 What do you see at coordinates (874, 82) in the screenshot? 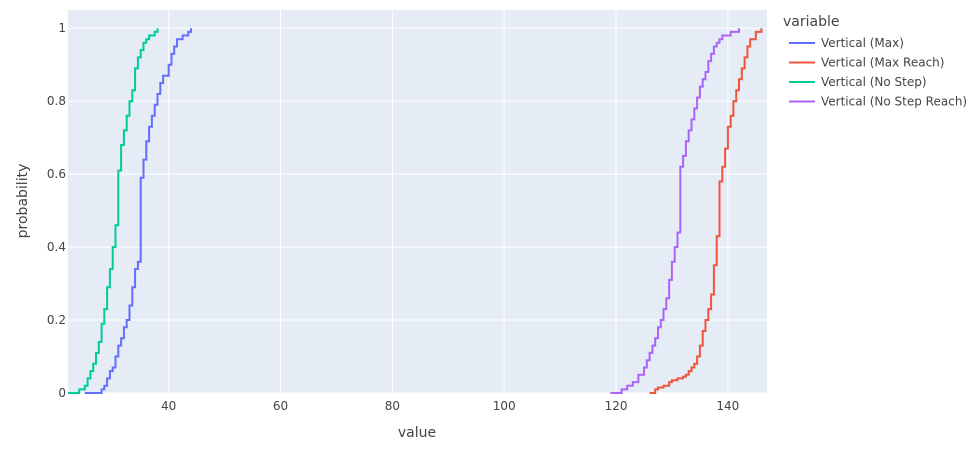
I see `legend-label: Vertical (No Step)` at bounding box center [874, 82].